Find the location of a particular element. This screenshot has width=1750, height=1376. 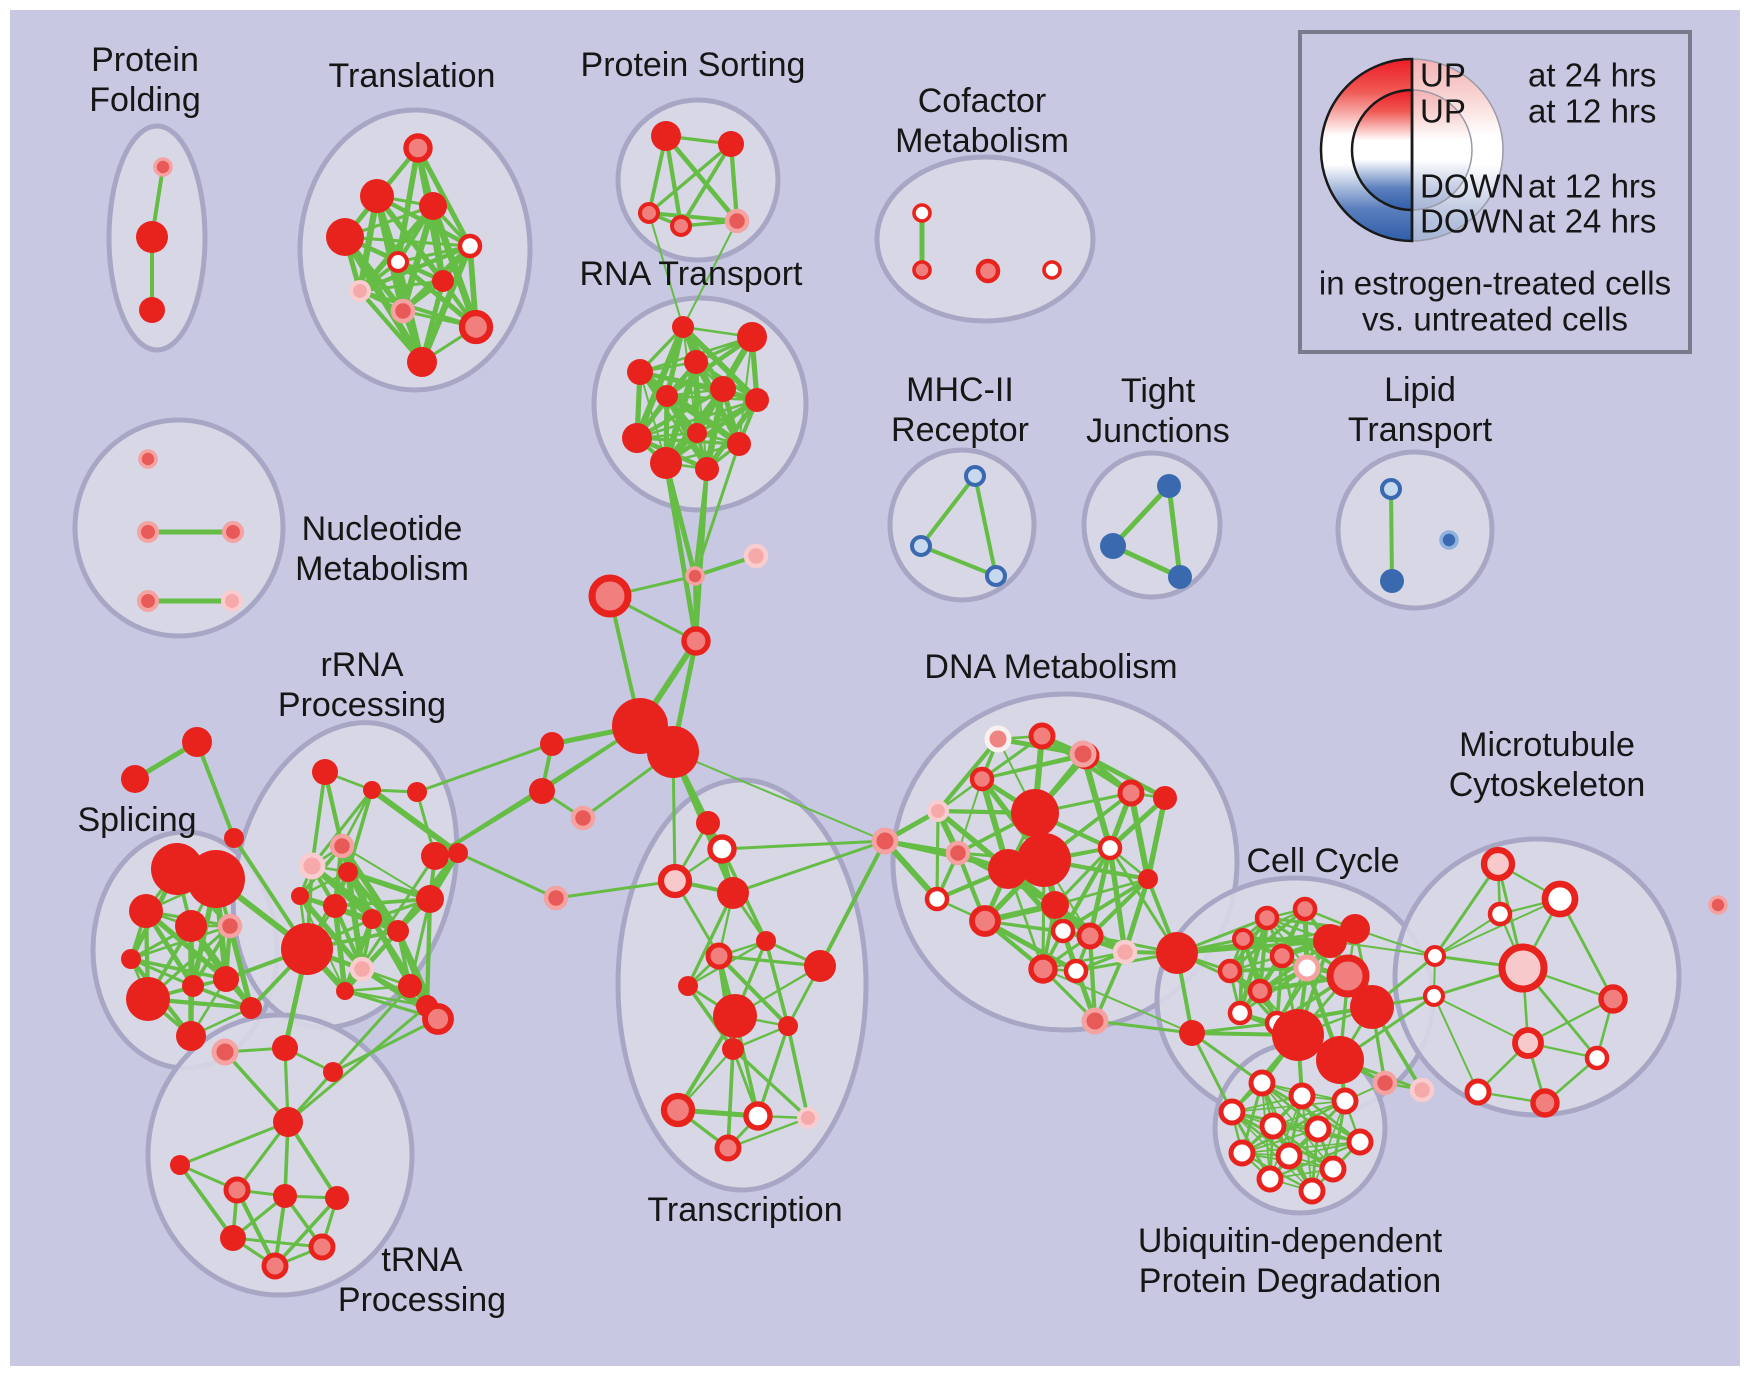

legend-down24-label: DOWN is located at coordinates (1472, 221).